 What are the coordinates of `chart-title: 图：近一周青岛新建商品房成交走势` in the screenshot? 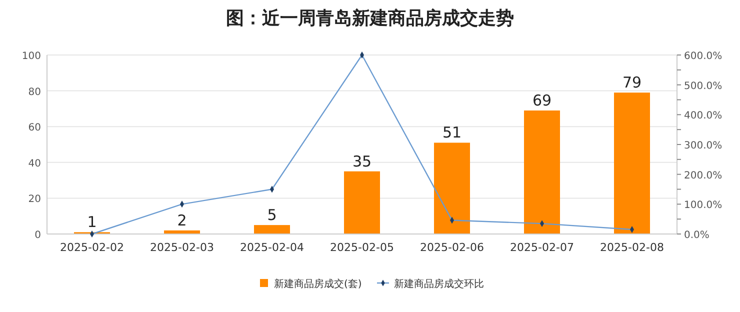 It's located at (370, 18).